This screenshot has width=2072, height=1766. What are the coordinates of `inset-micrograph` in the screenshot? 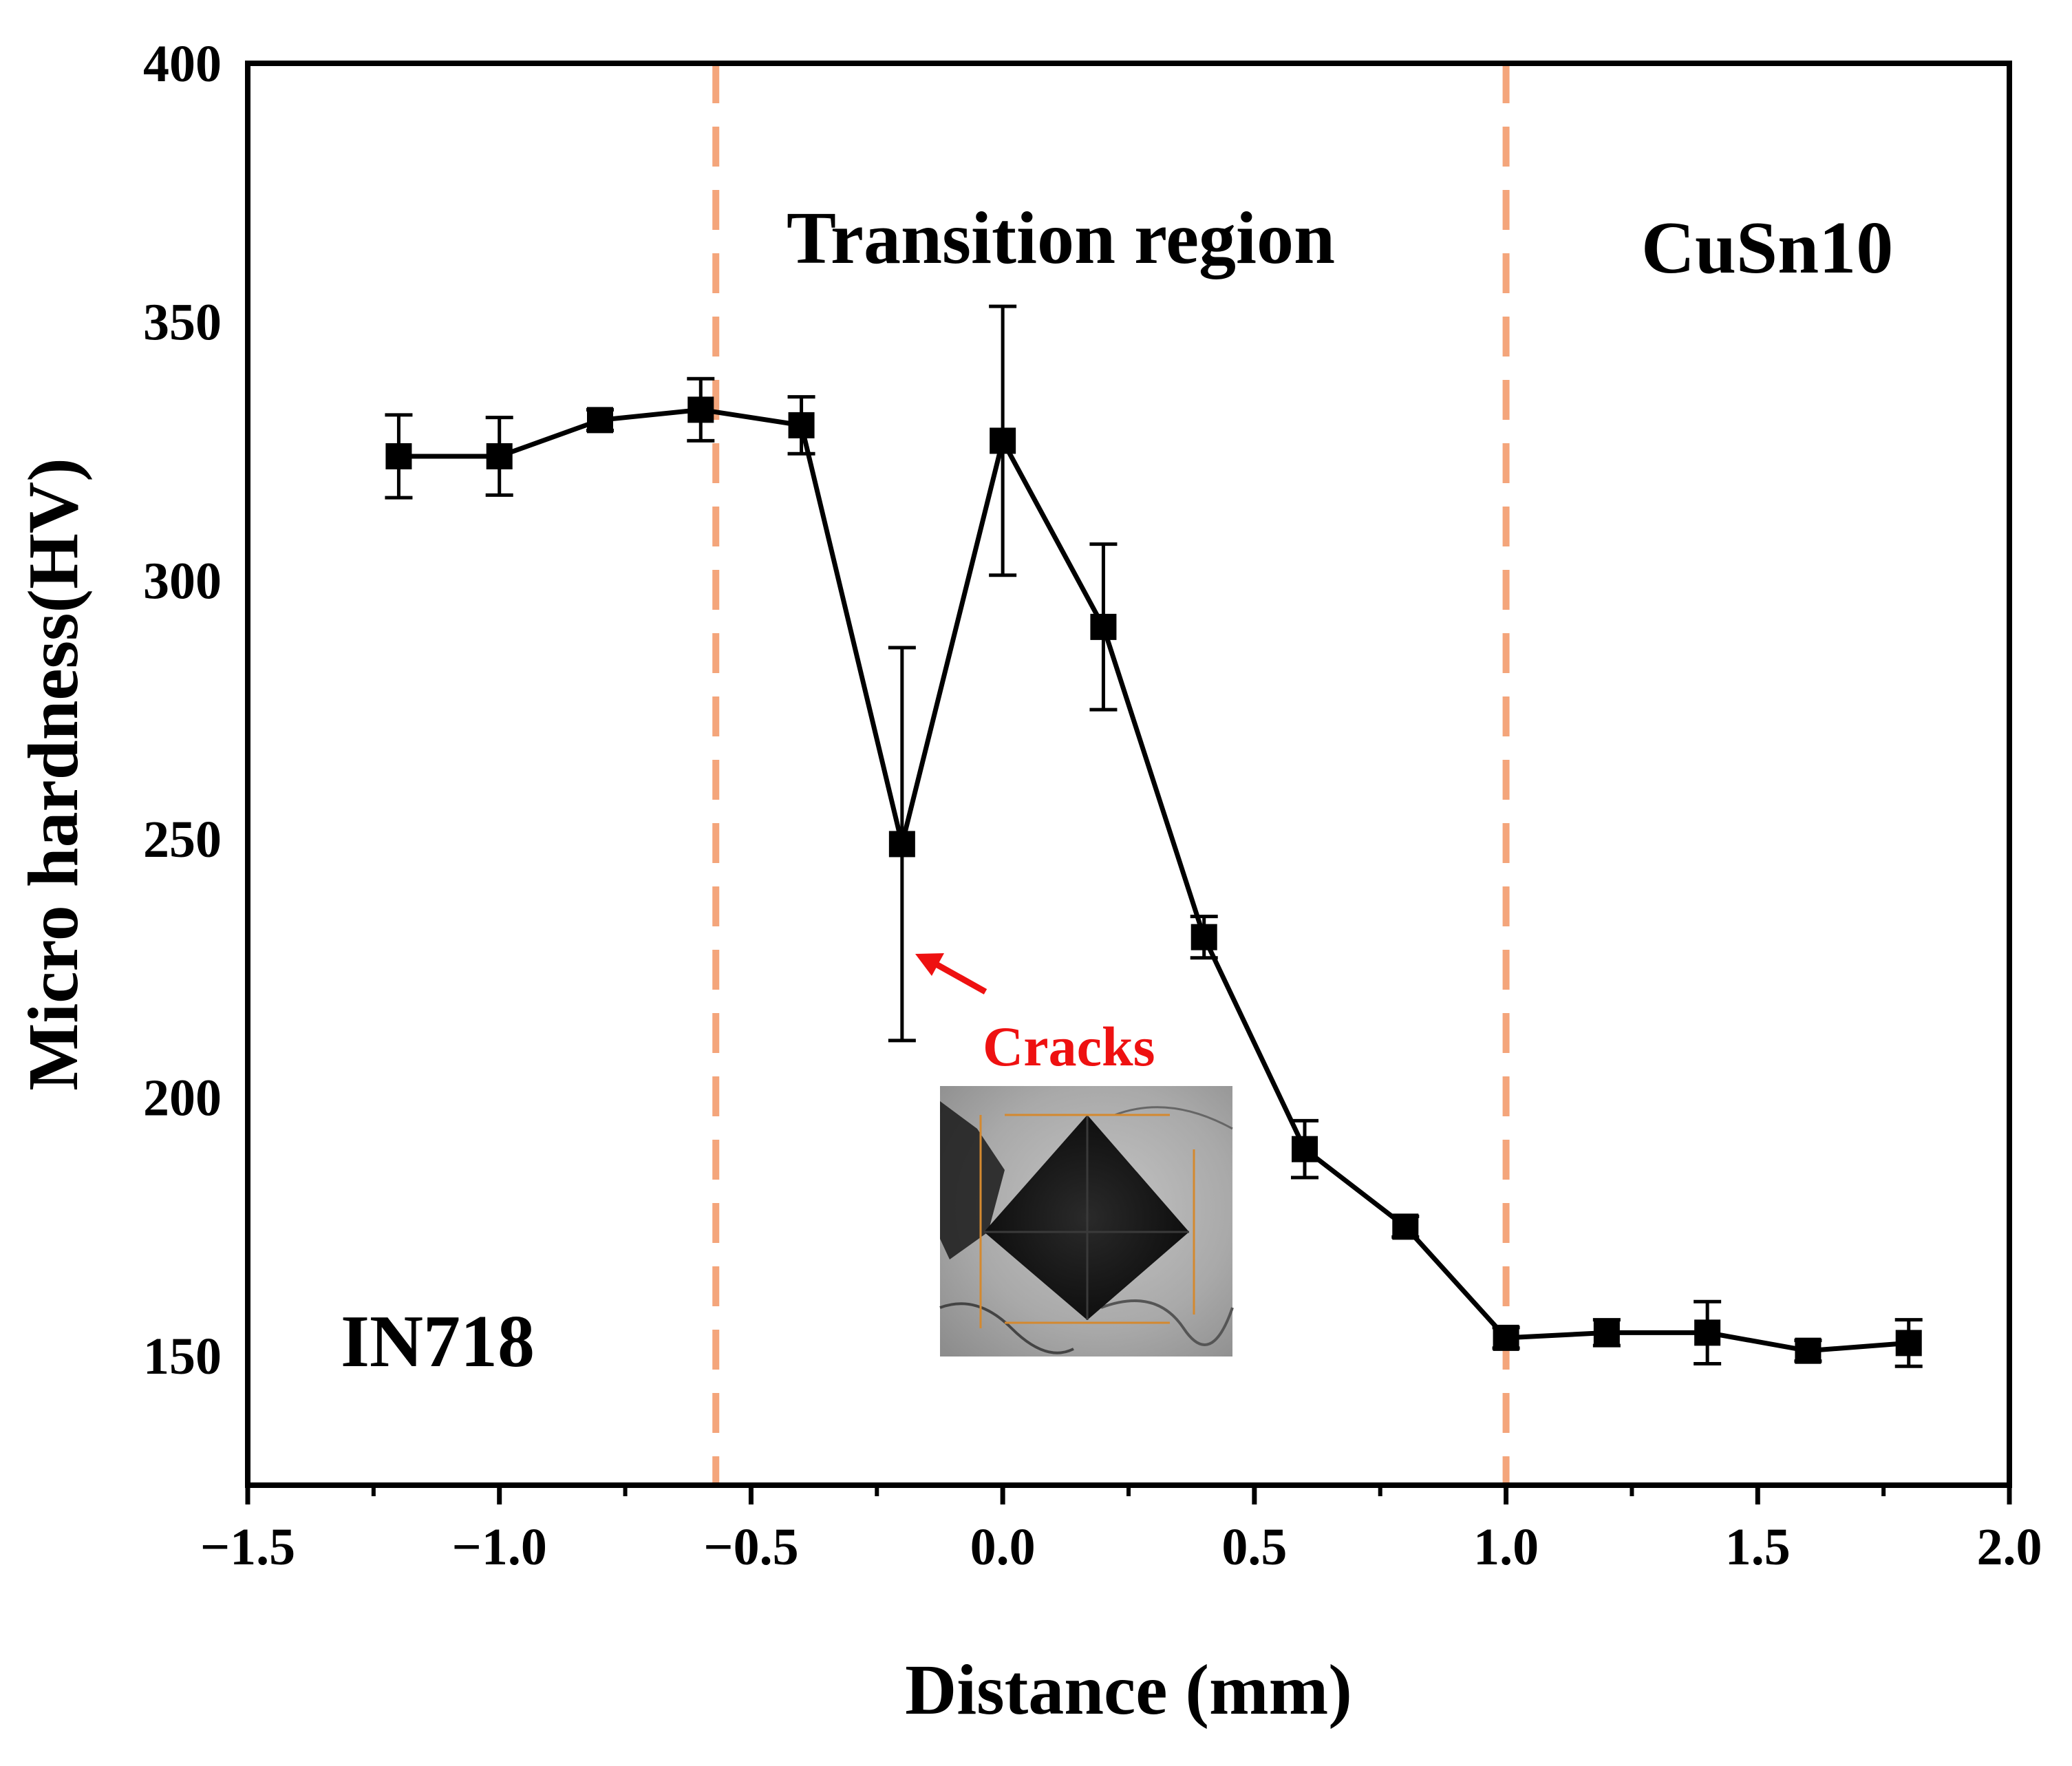 It's located at (1086, 1221).